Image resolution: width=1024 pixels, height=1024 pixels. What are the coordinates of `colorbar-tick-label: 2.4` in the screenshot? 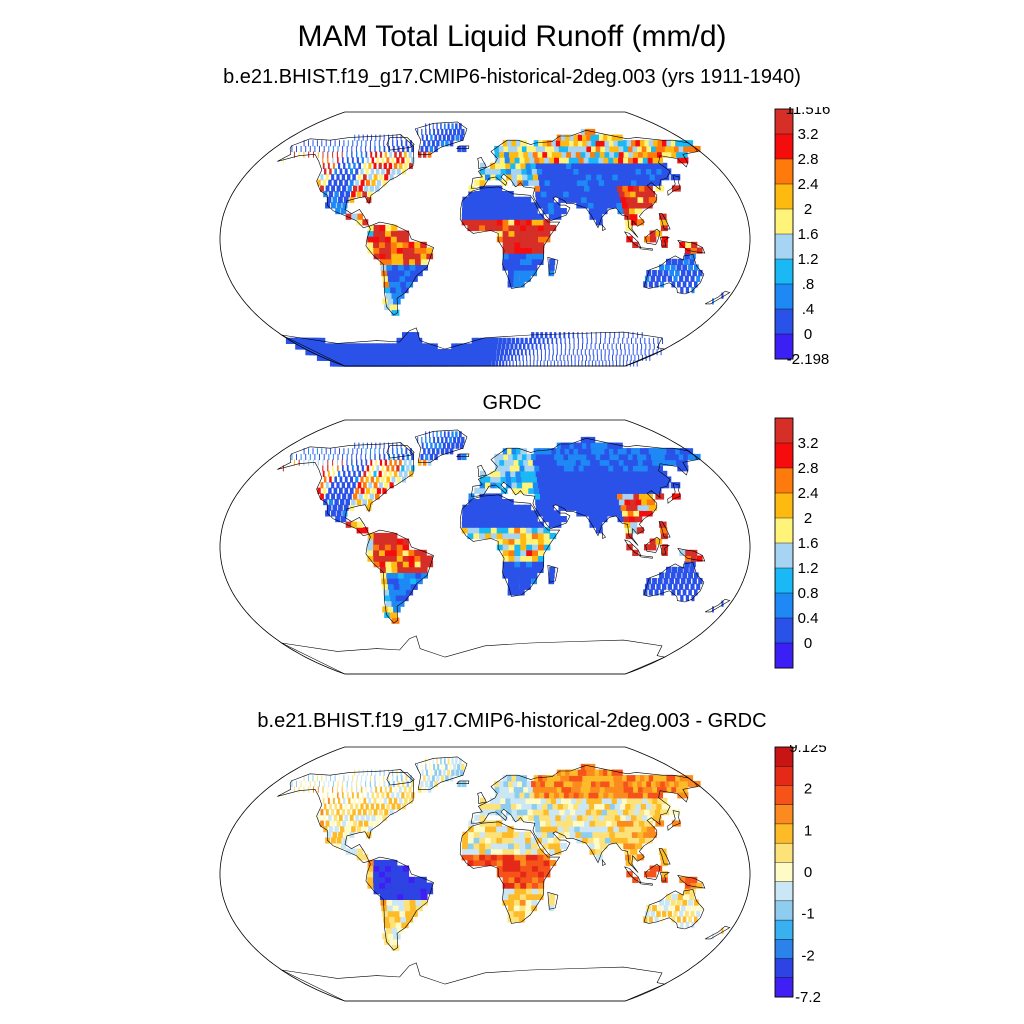 It's located at (808, 493).